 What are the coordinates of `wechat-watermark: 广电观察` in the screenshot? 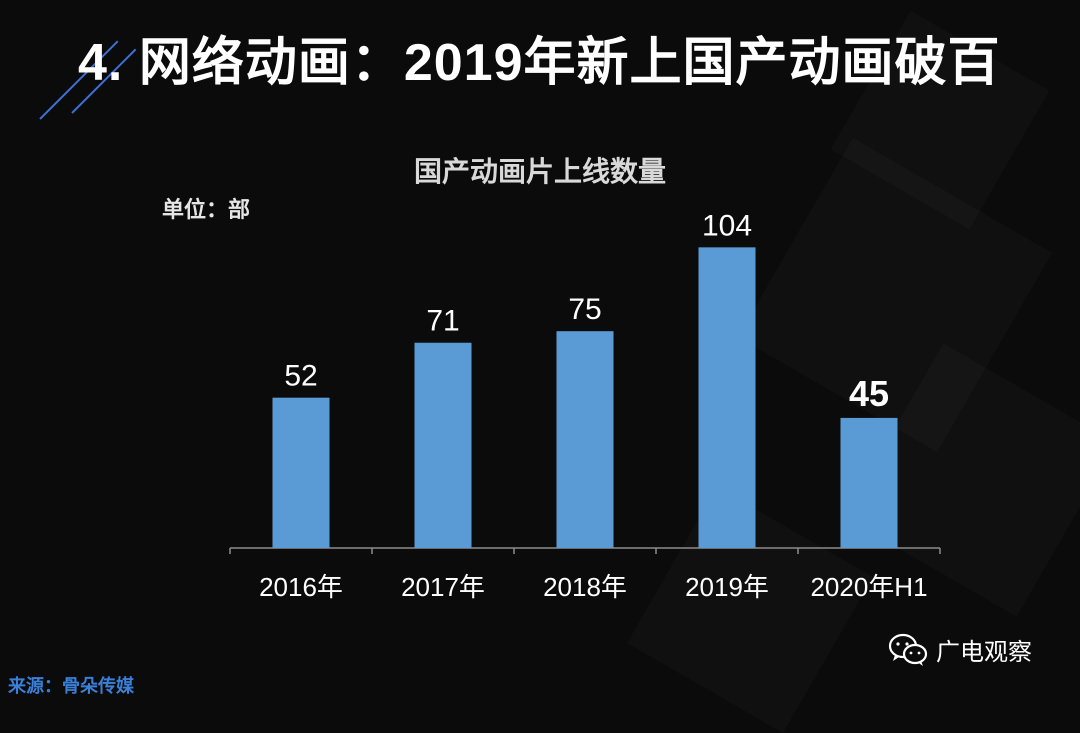 It's located at (960, 649).